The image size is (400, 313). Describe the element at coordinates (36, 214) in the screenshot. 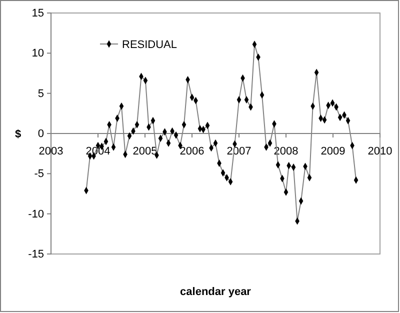

I see `y-tick-label: -10` at that location.